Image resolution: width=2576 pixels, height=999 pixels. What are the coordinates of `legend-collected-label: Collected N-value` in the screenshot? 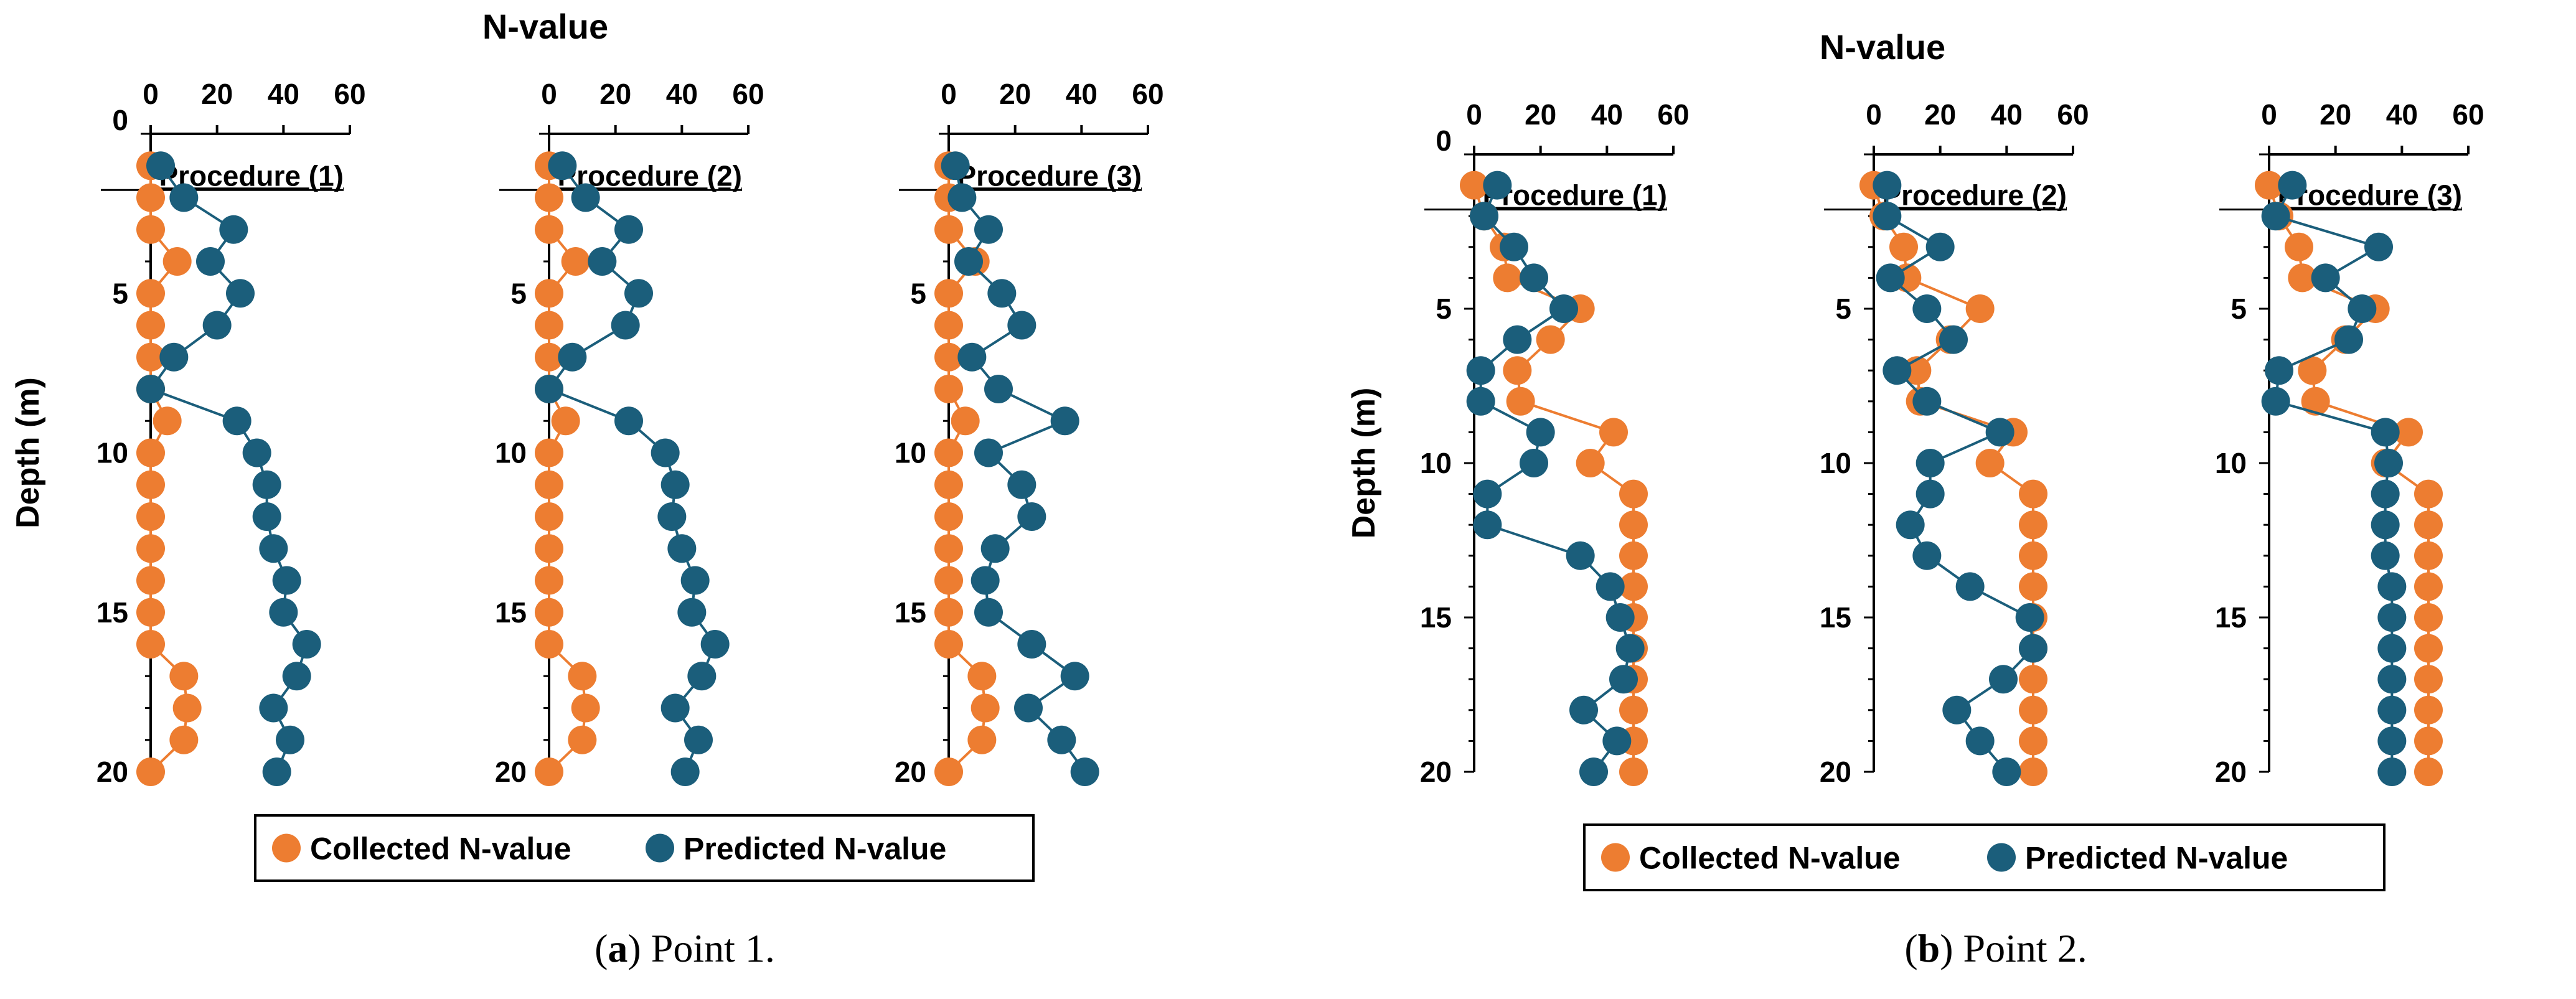 It's located at (1770, 859).